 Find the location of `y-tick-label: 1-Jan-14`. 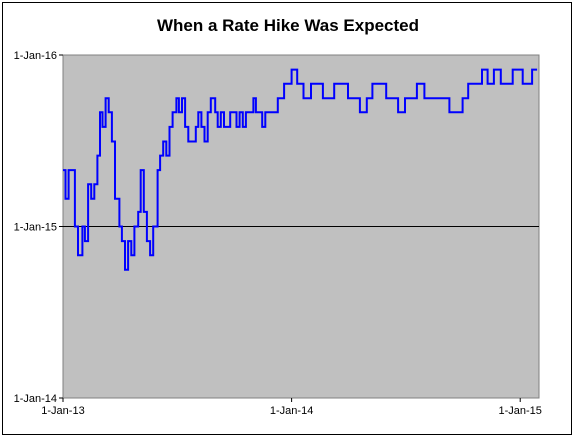

y-tick-label: 1-Jan-14 is located at coordinates (35, 399).